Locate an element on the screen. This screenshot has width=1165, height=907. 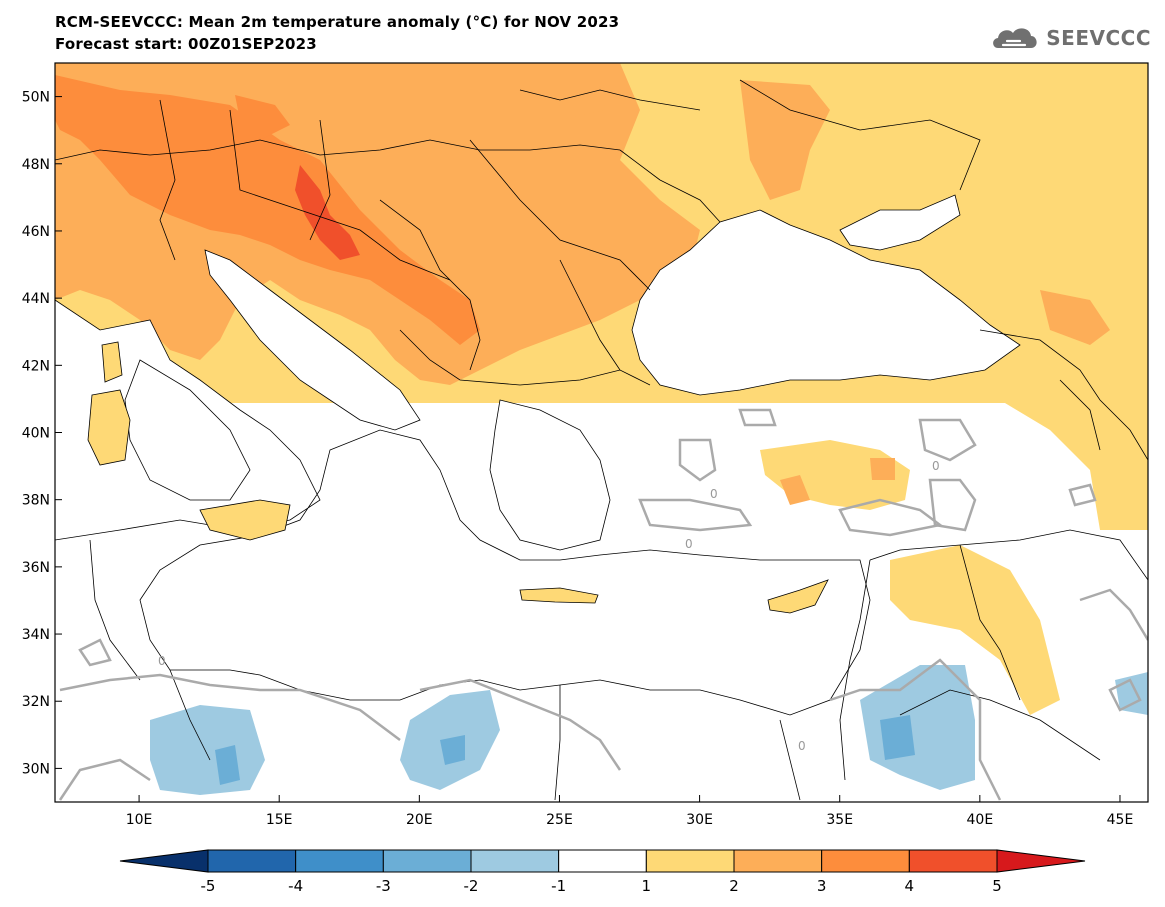
lat-tick-label: 42N is located at coordinates (36, 366).